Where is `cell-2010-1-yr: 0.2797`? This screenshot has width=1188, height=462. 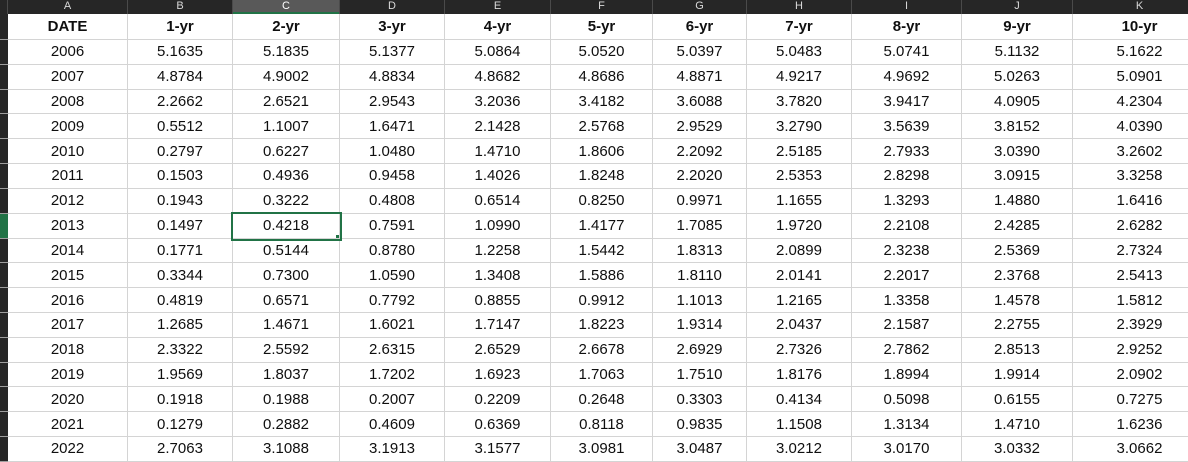
cell-2010-1-yr: 0.2797 is located at coordinates (180, 152).